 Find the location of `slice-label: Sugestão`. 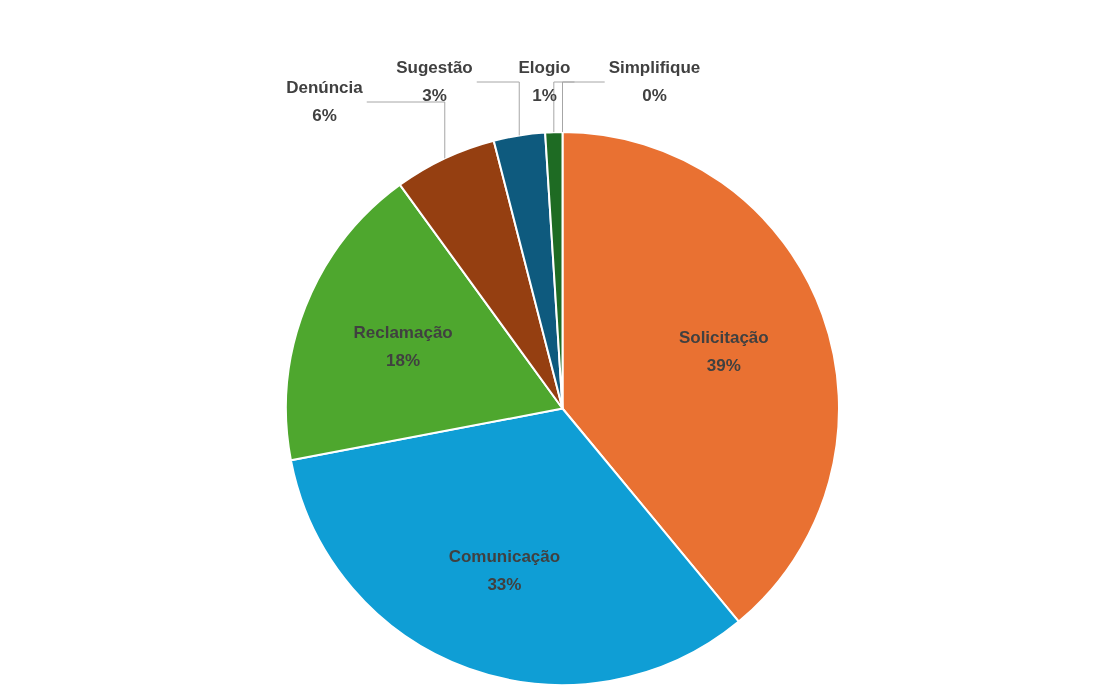

slice-label: Sugestão is located at coordinates (434, 67).